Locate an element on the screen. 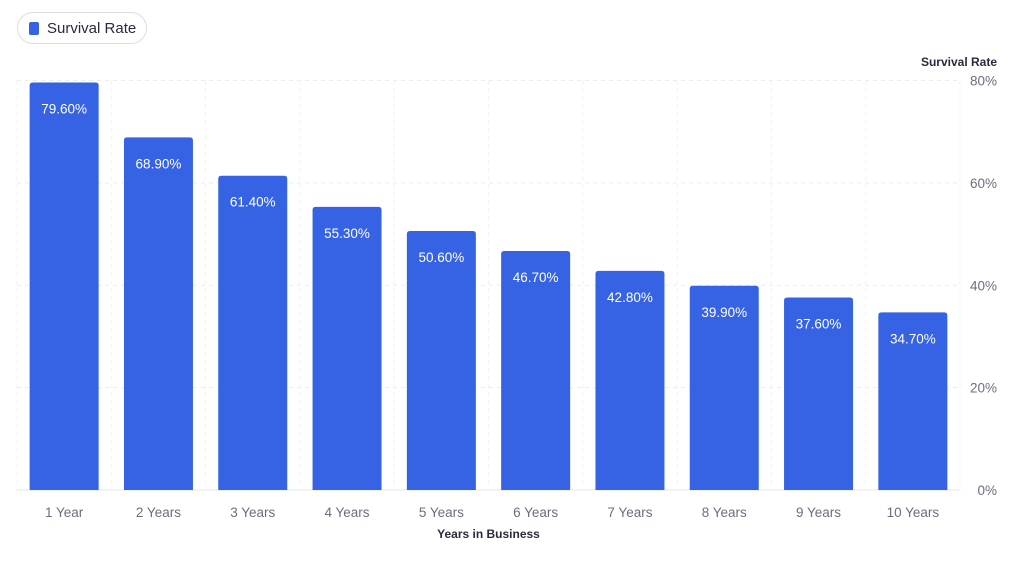 This screenshot has width=1024, height=570. bar-3-years is located at coordinates (253, 333).